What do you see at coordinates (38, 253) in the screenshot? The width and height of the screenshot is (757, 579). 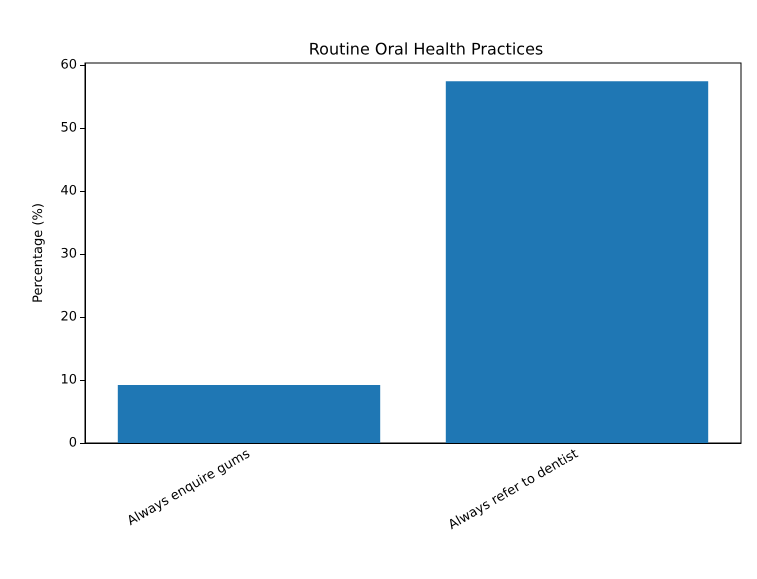 I see `y-axis-title: Percentage (%)` at bounding box center [38, 253].